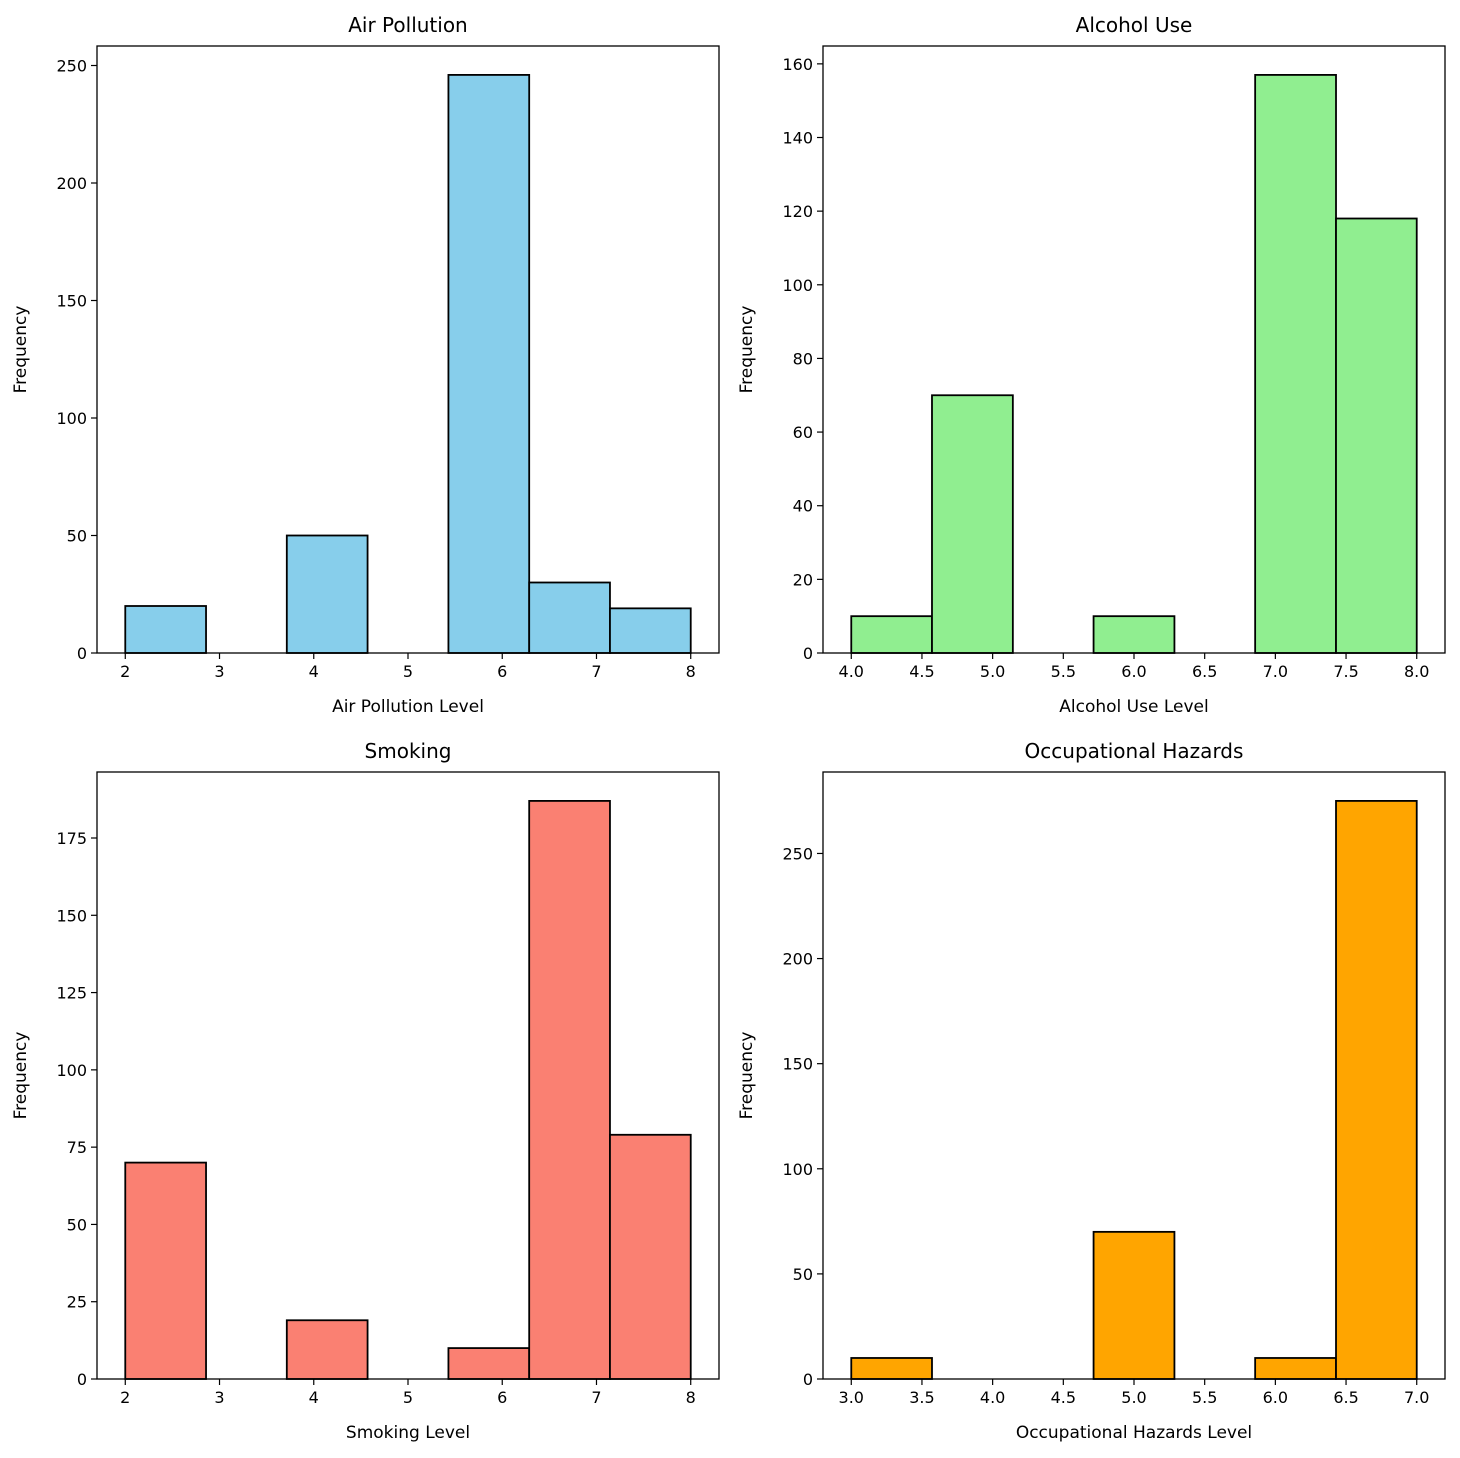 The width and height of the screenshot is (1460, 1458). Describe the element at coordinates (408, 25) in the screenshot. I see `subplot-title: Air Pollution` at that location.